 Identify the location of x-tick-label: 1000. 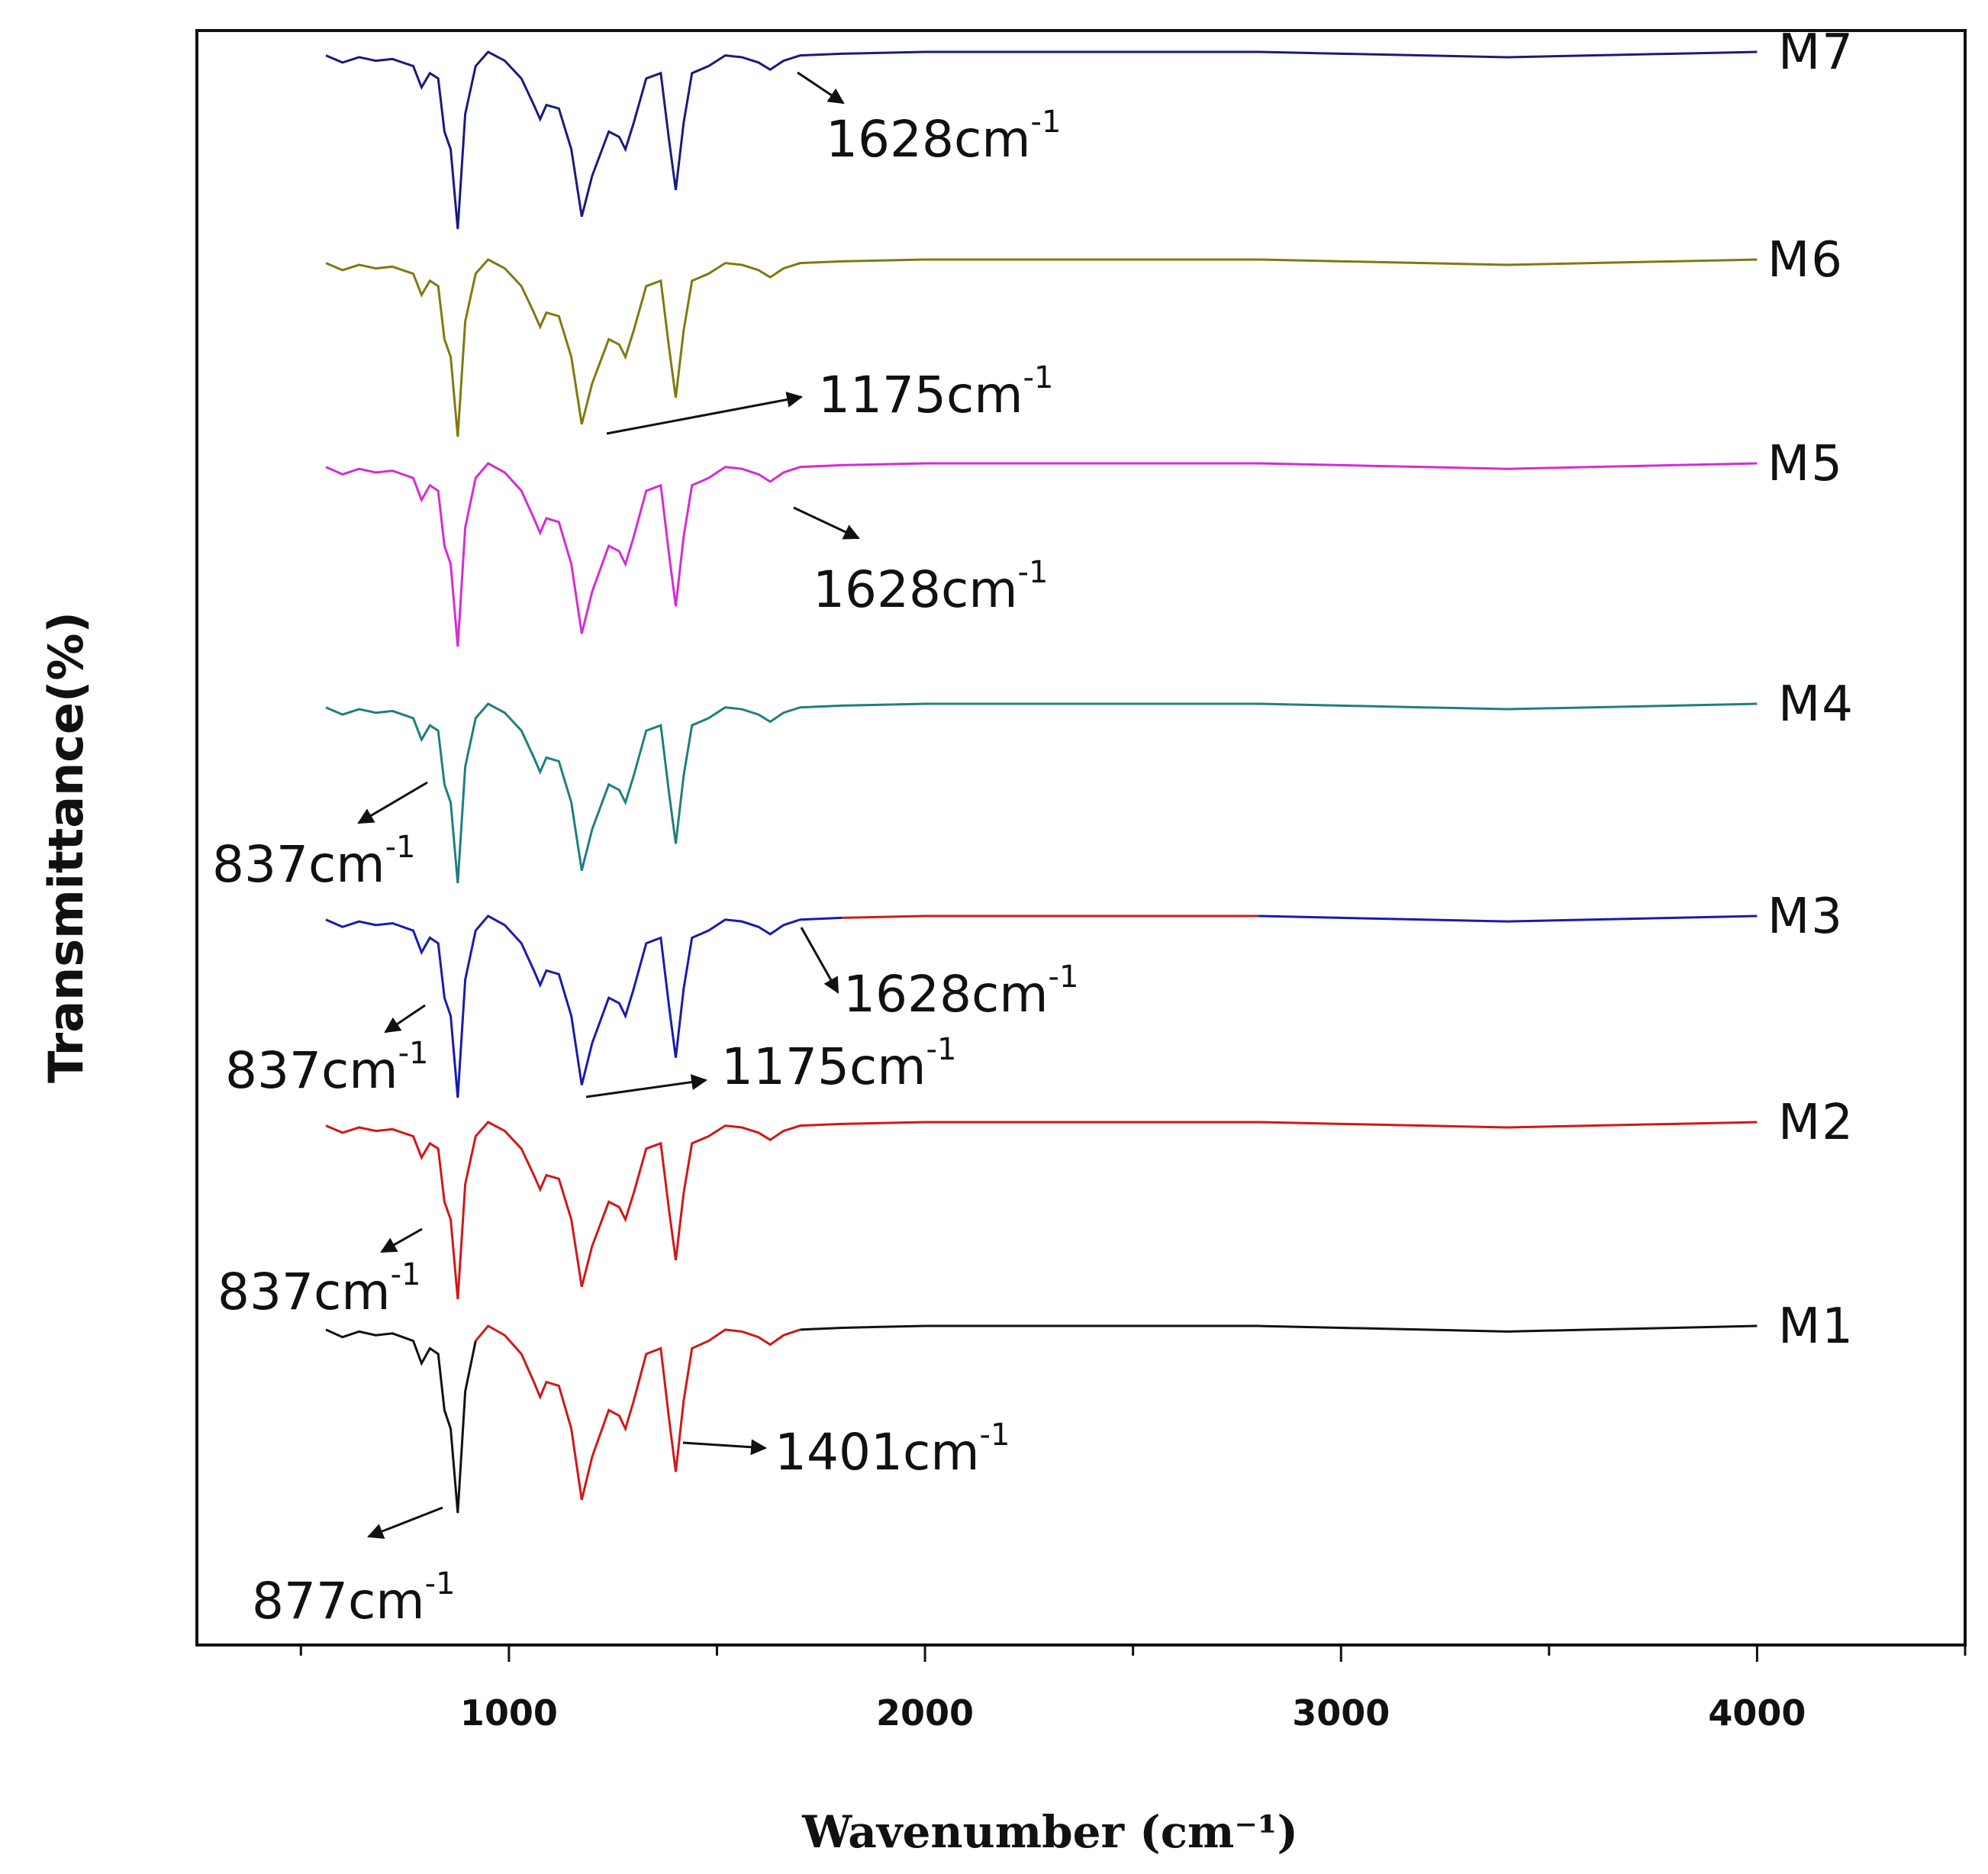
(509, 1713).